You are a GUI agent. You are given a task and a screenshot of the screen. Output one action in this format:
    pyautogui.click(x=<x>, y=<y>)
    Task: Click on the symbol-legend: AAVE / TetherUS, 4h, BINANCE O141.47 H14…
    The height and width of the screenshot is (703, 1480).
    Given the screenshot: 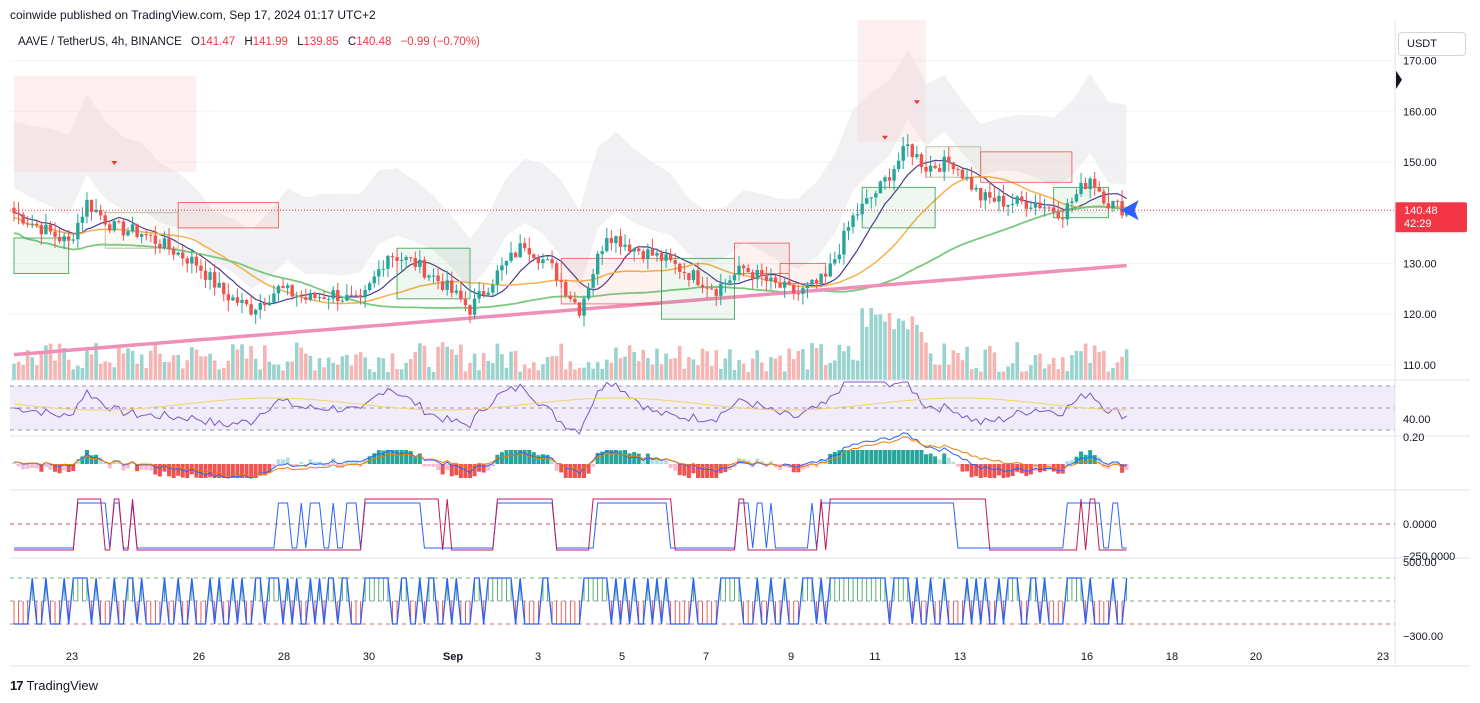 What is the action you would take?
    pyautogui.click(x=249, y=42)
    